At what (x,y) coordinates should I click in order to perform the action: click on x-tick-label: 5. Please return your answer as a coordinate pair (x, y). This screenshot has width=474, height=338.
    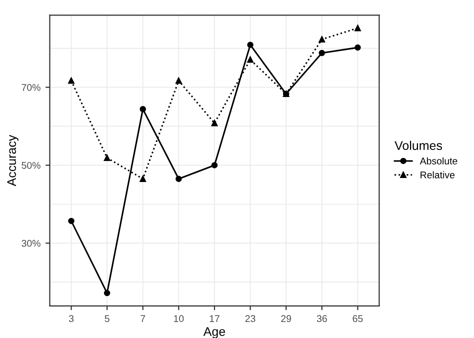
    Looking at the image, I should click on (107, 318).